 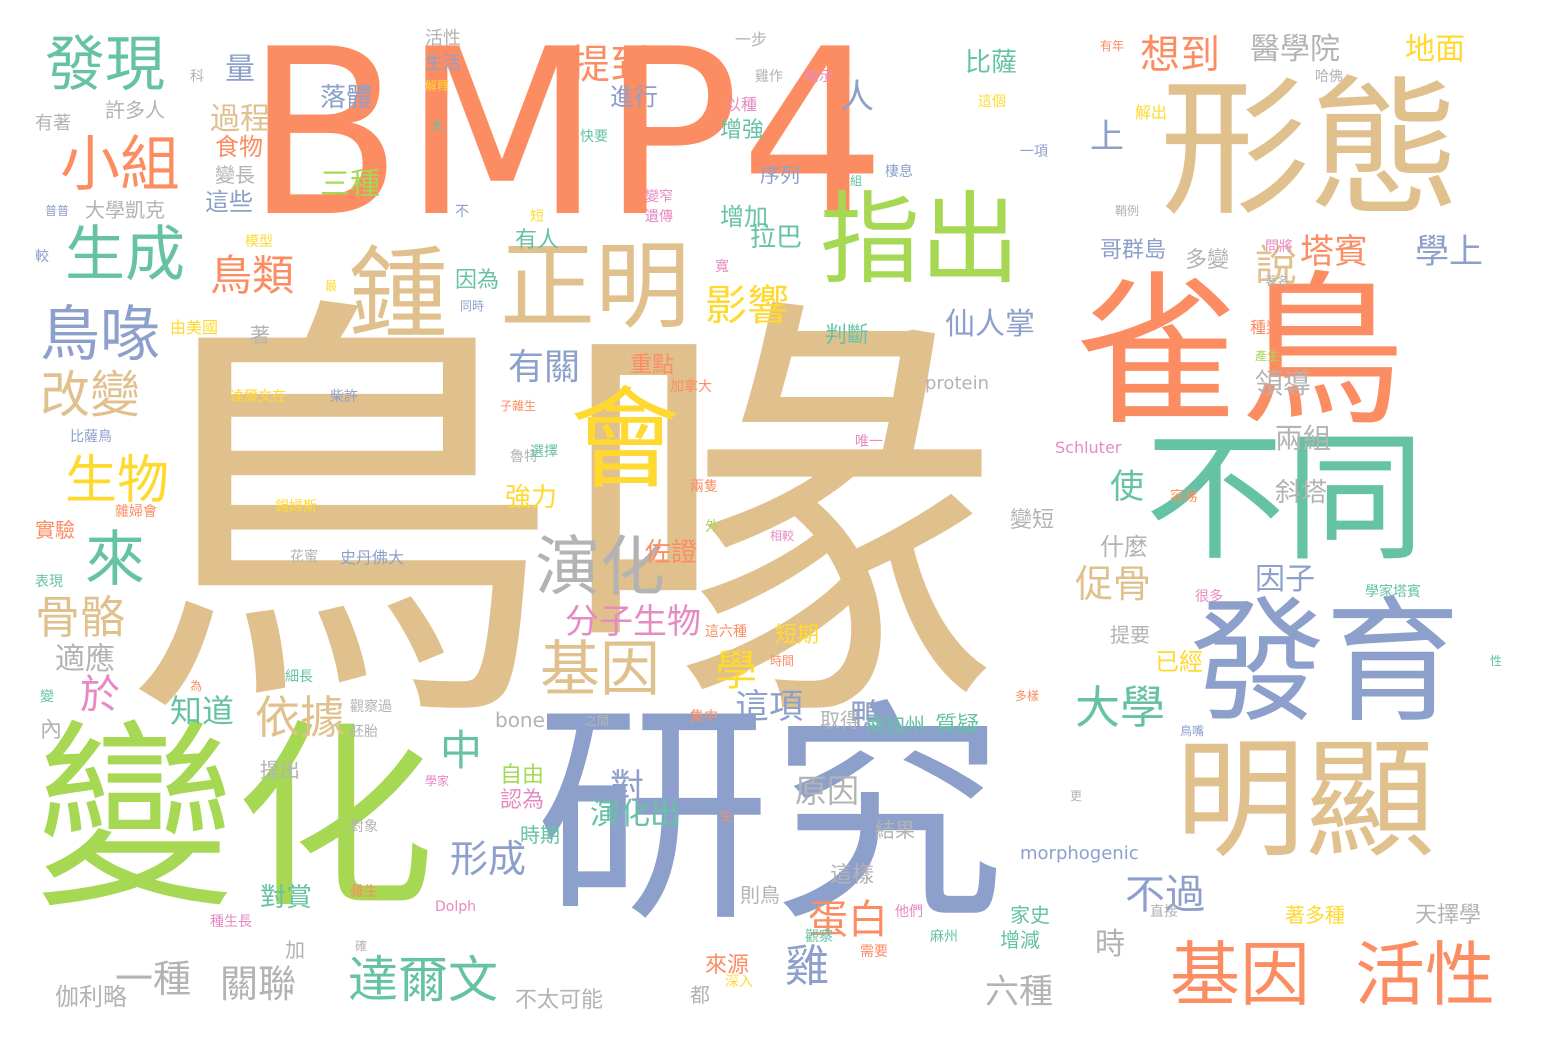 I want to click on word-5b785bb658548cd3: 學家塔賓, so click(x=1393, y=592).